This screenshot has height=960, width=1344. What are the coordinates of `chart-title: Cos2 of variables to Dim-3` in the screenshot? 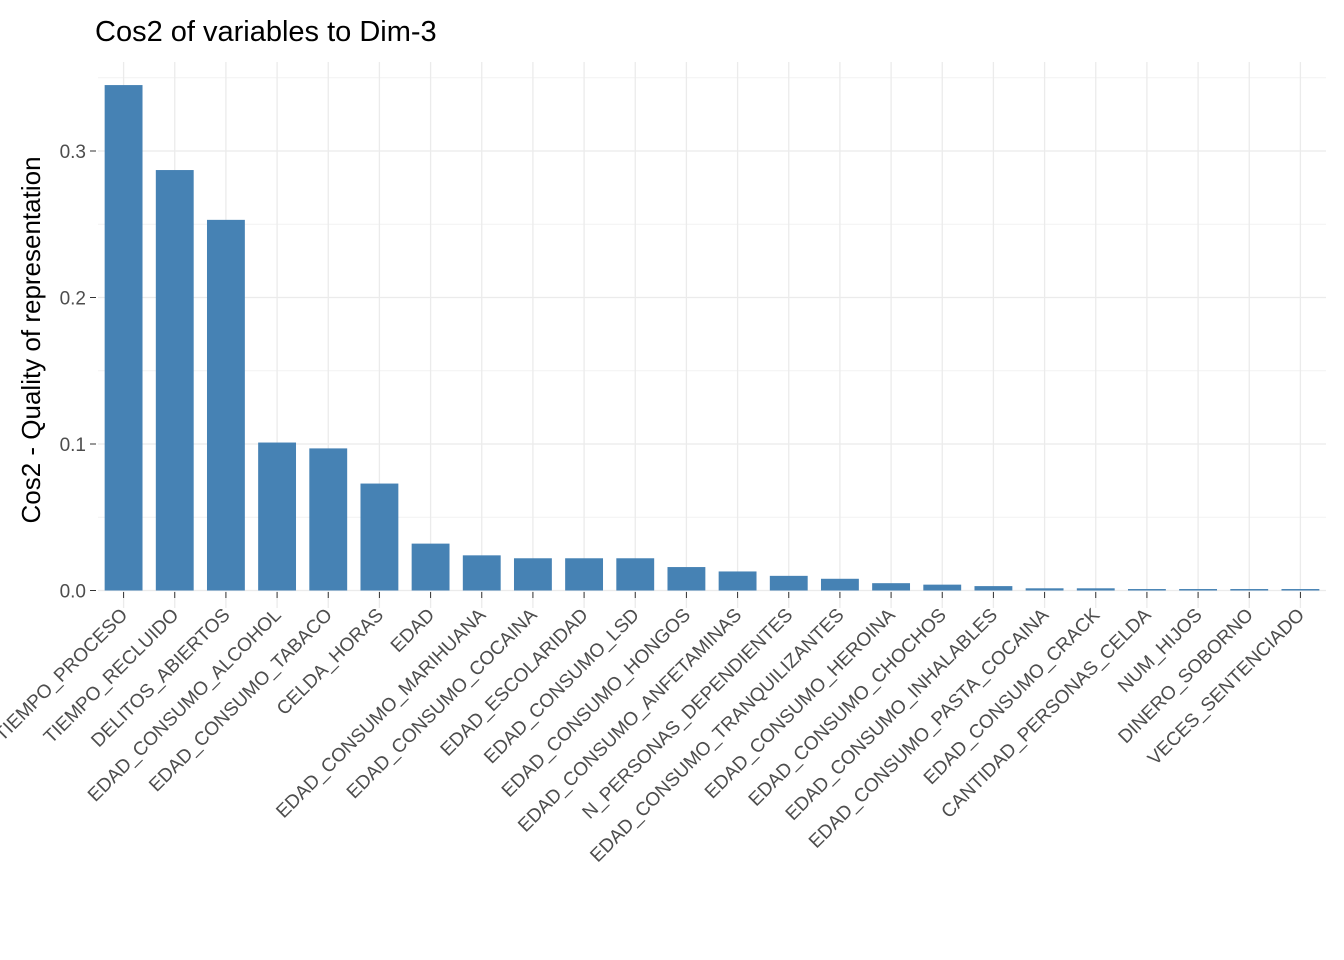 It's located at (266, 32).